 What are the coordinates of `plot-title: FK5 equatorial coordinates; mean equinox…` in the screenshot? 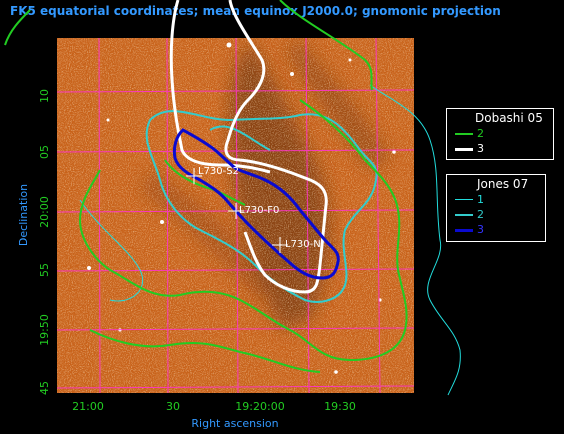 It's located at (255, 11).